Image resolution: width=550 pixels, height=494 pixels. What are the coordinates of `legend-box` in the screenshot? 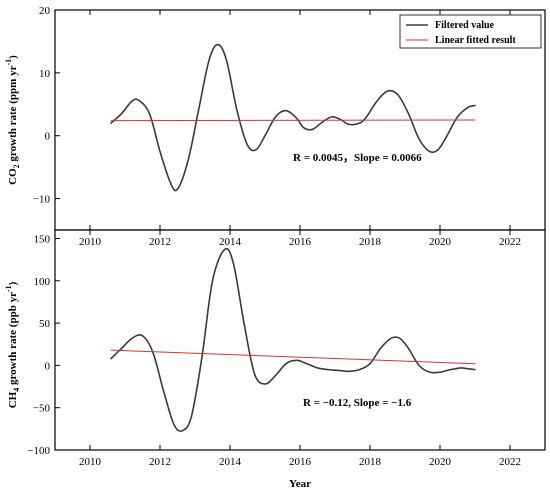 It's located at (470, 31).